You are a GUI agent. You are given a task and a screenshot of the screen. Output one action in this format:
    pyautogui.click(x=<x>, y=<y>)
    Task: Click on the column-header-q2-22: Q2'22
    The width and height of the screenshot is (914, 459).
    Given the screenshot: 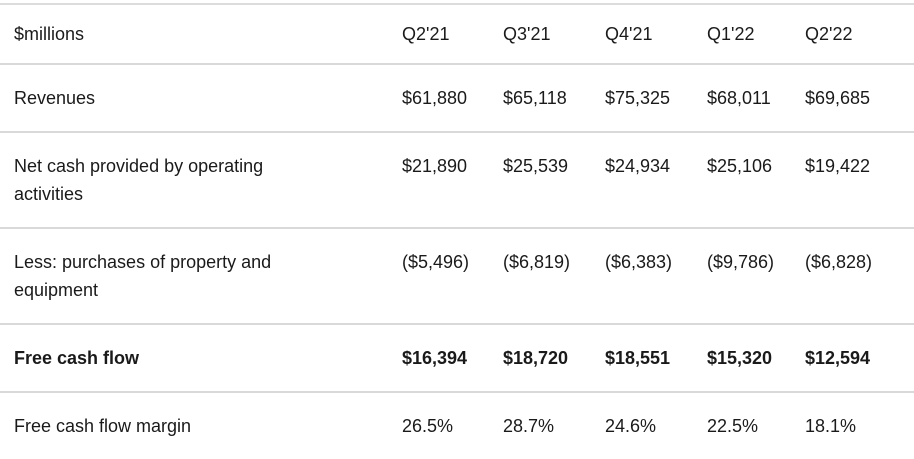 What is the action you would take?
    pyautogui.click(x=829, y=34)
    